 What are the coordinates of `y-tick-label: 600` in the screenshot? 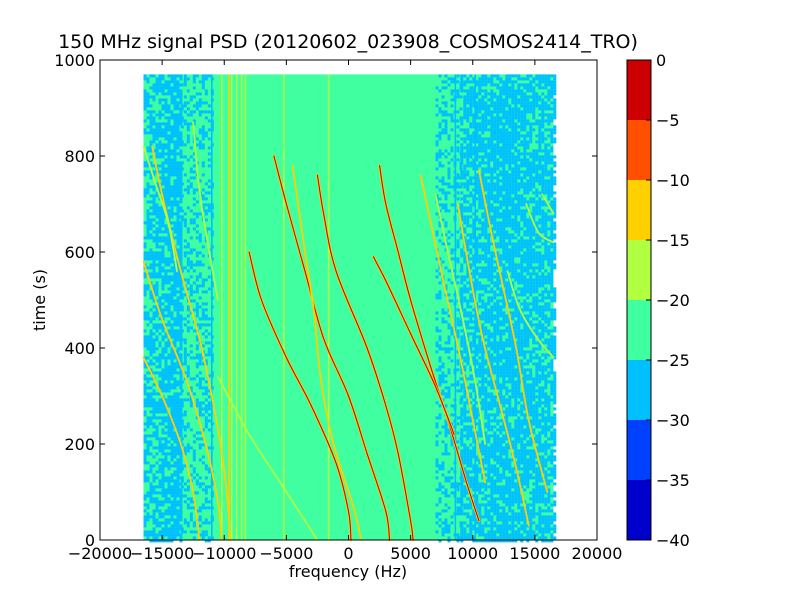 It's located at (79, 252).